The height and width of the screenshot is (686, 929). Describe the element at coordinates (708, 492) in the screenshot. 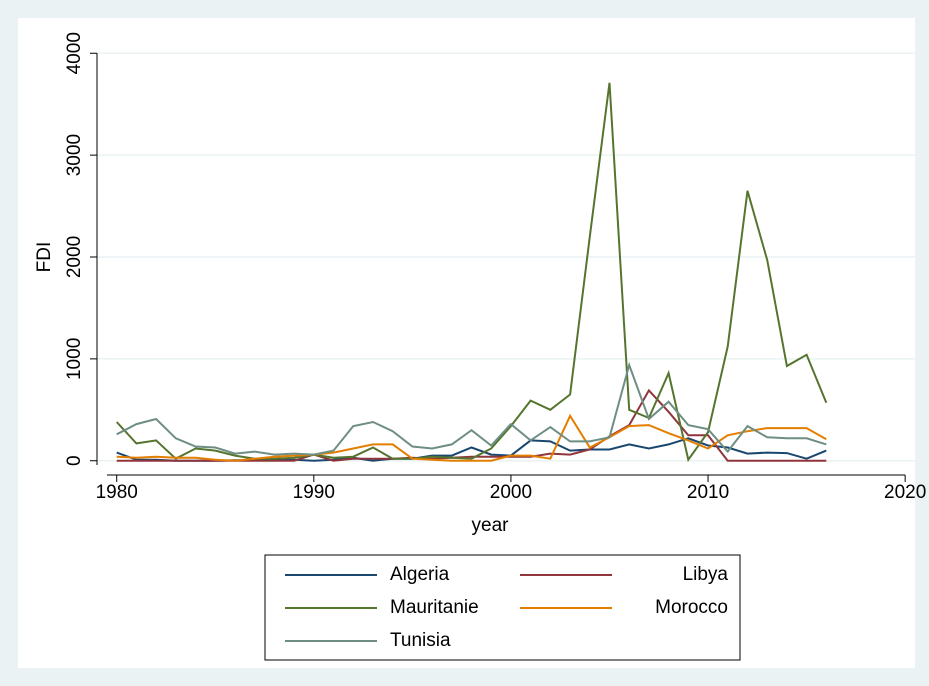

I see `x-tick-label: 2010` at that location.